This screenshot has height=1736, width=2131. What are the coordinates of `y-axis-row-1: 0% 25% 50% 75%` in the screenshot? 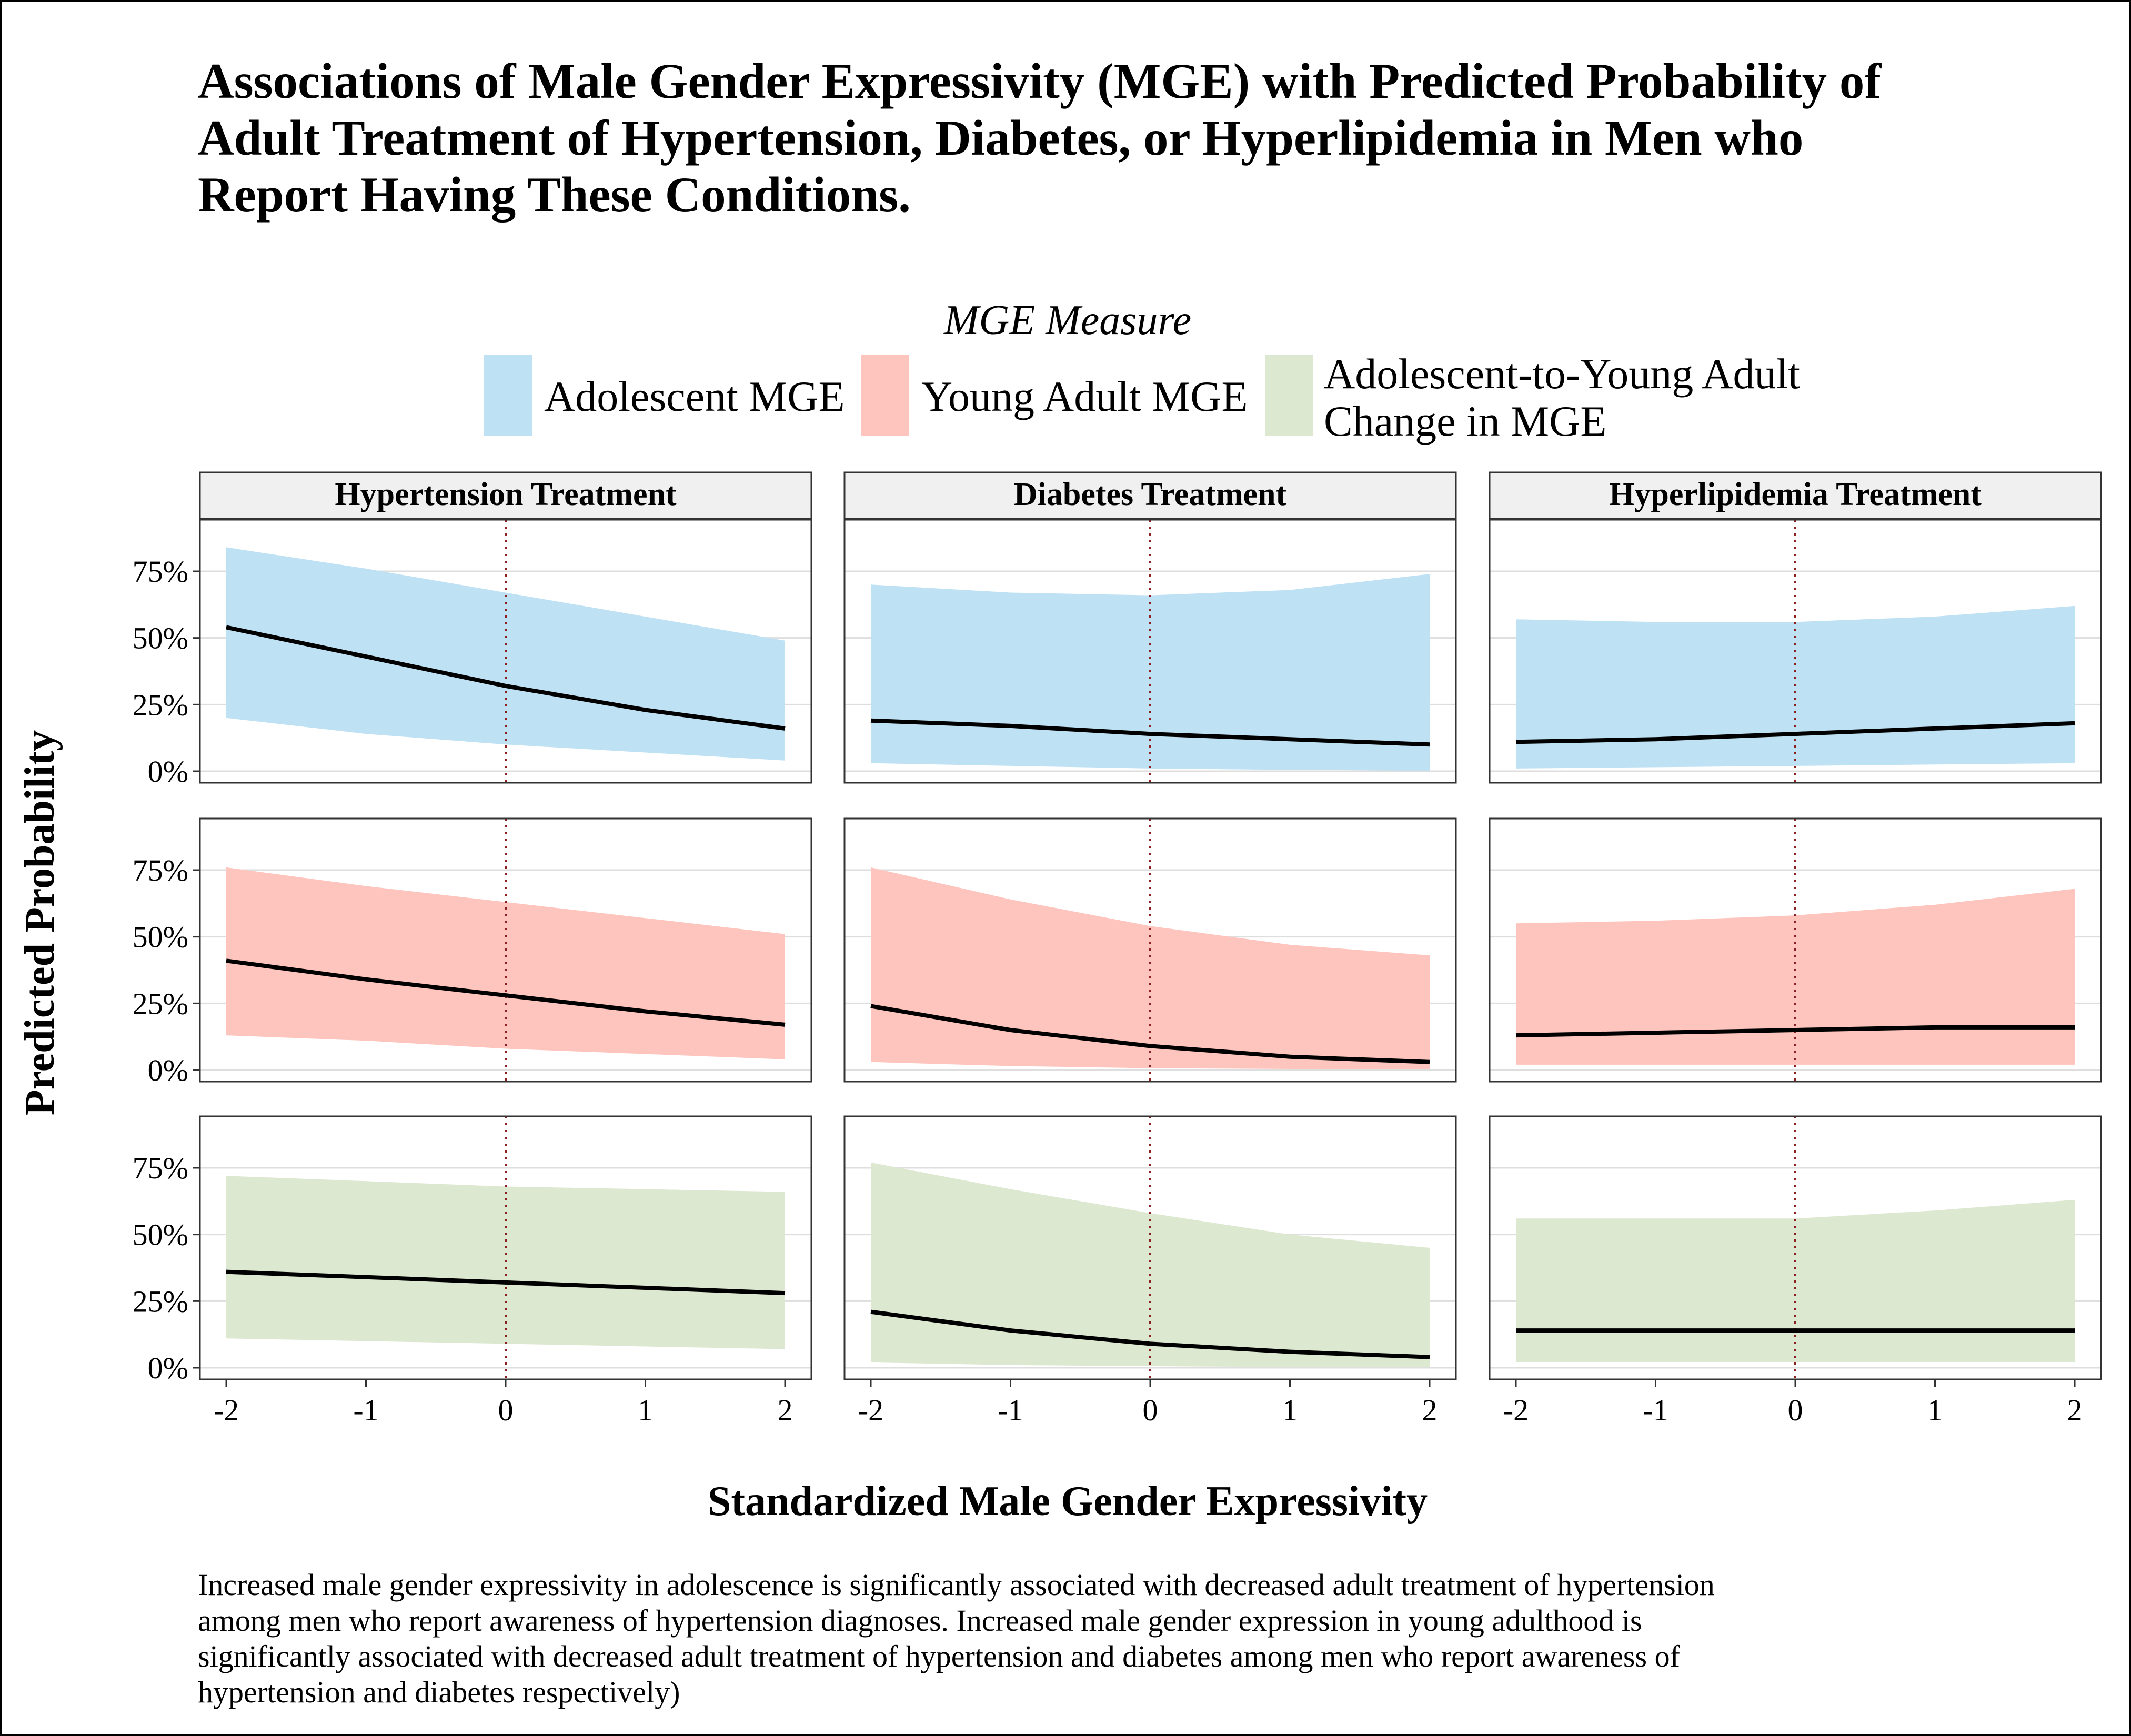 It's located at (167, 671).